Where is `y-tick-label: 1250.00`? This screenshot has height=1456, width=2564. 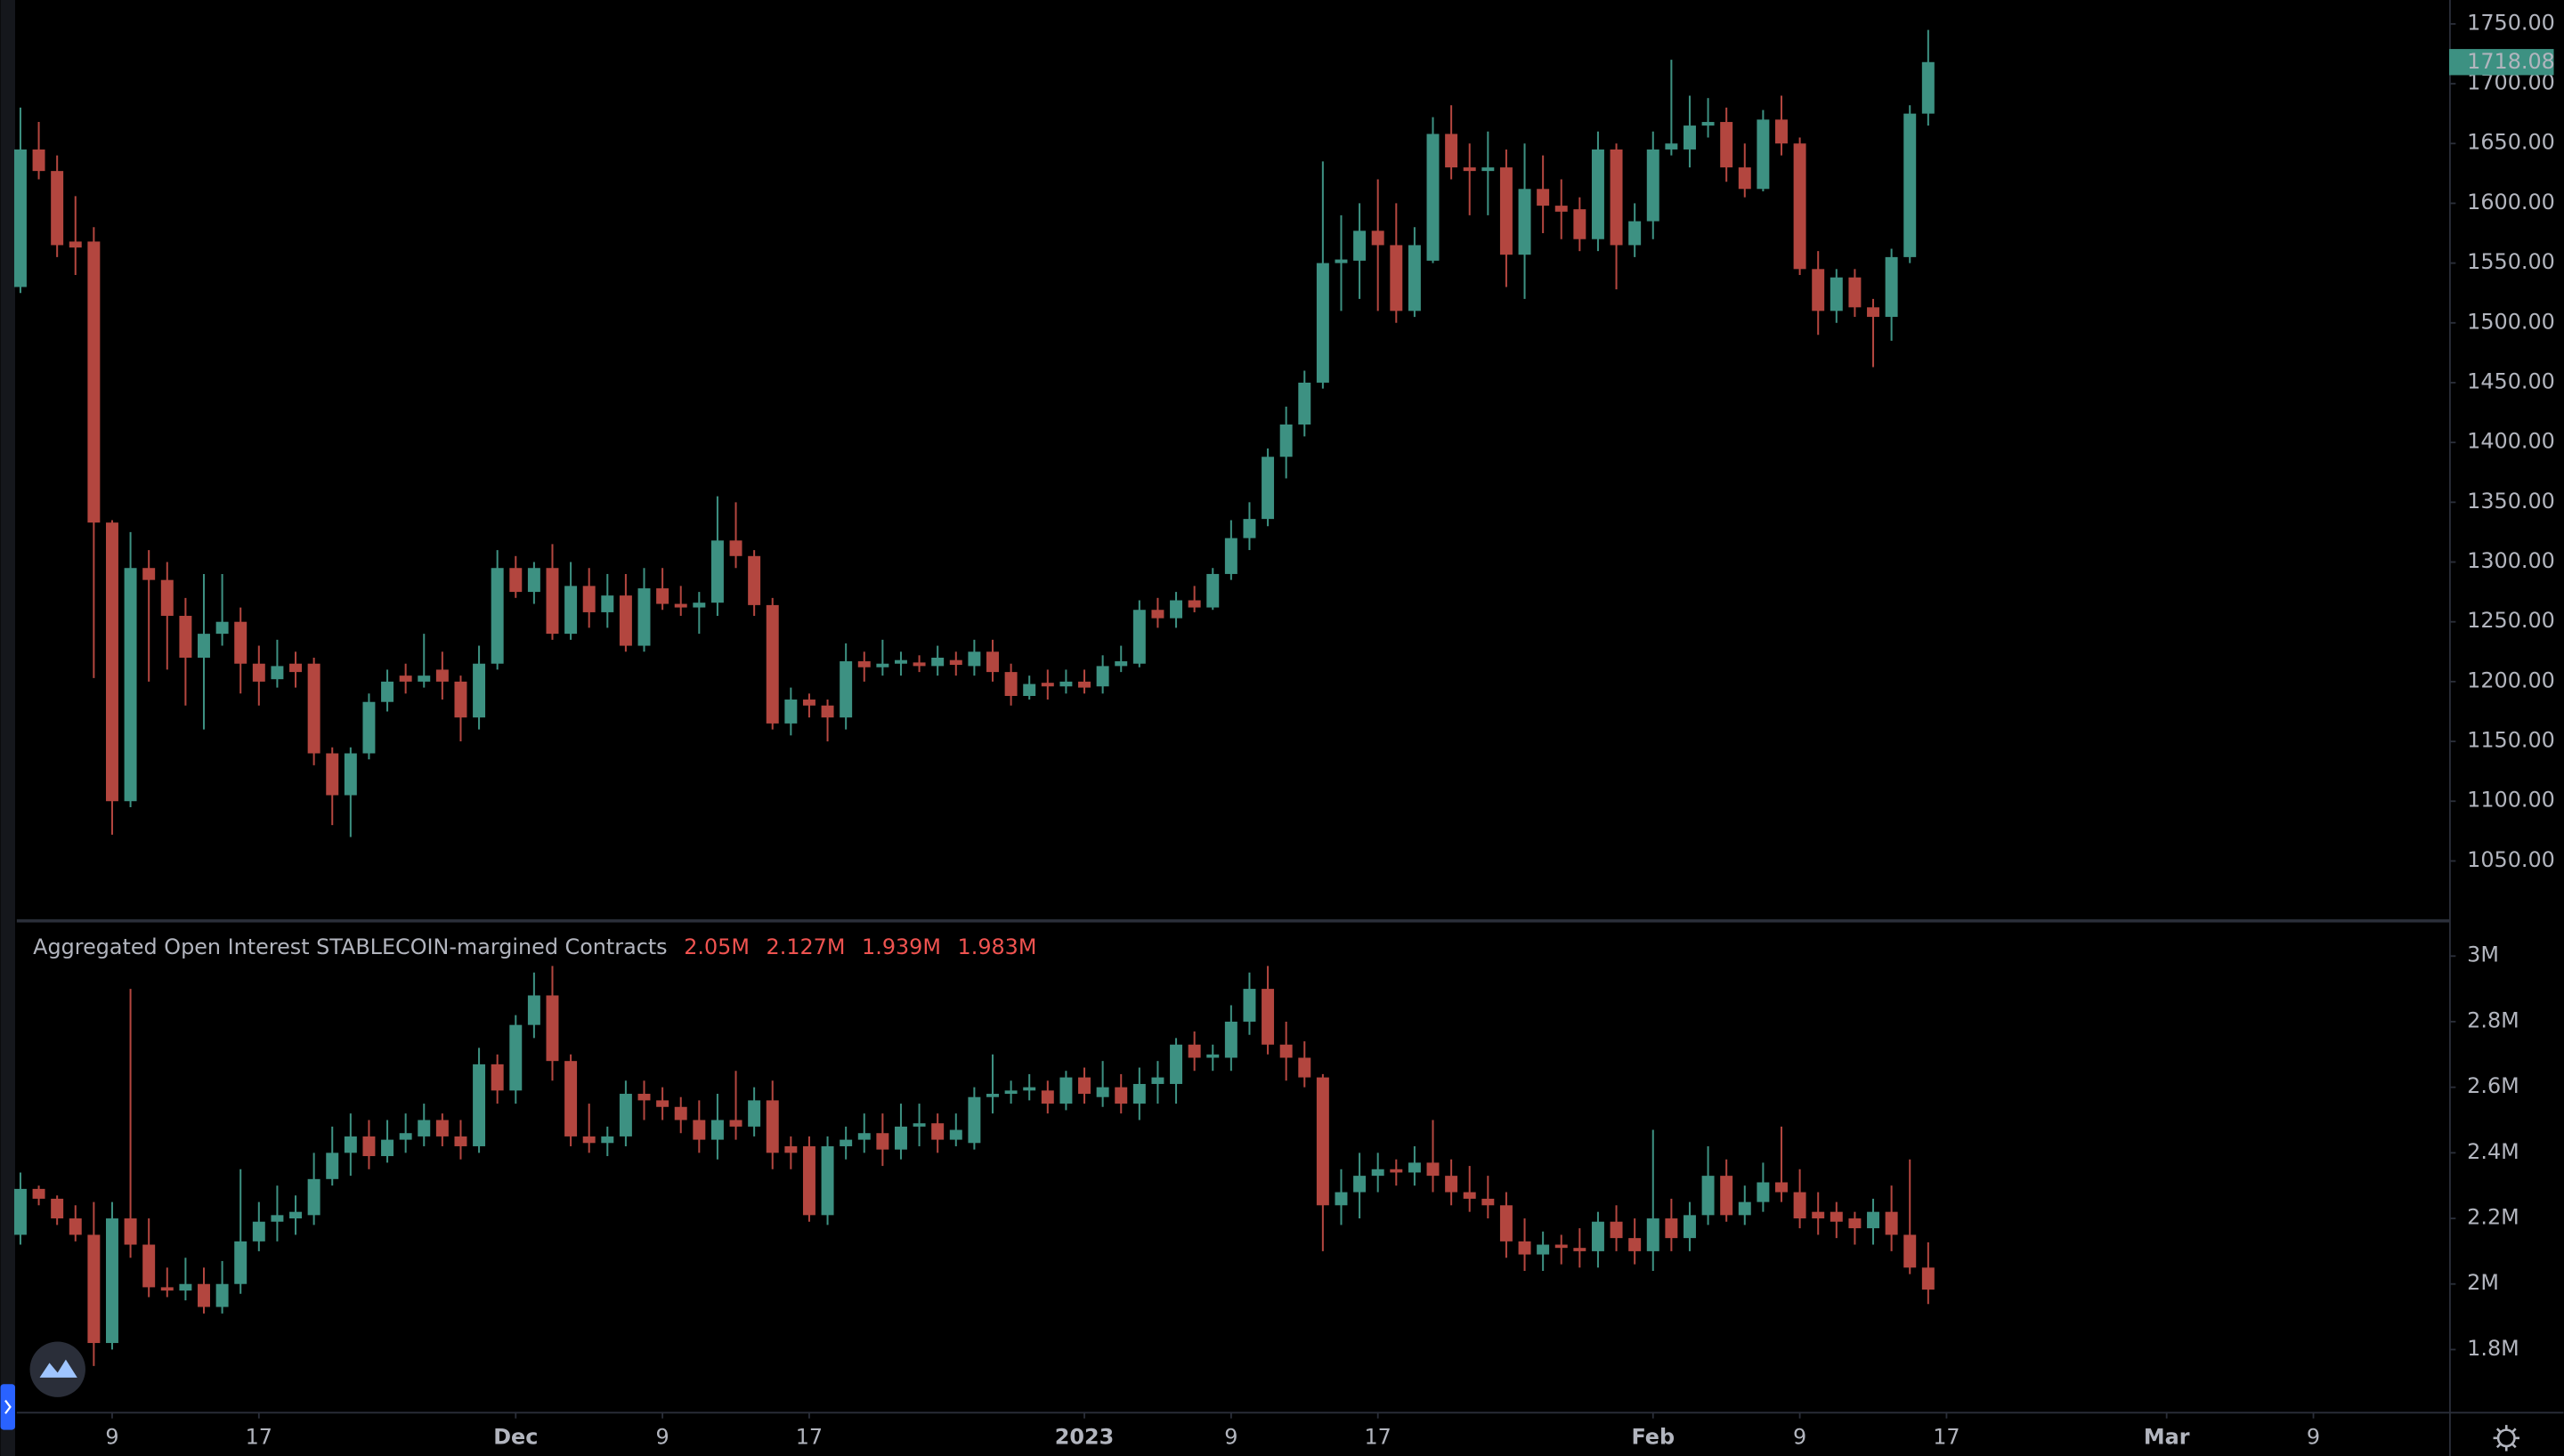 y-tick-label: 1250.00 is located at coordinates (2511, 620).